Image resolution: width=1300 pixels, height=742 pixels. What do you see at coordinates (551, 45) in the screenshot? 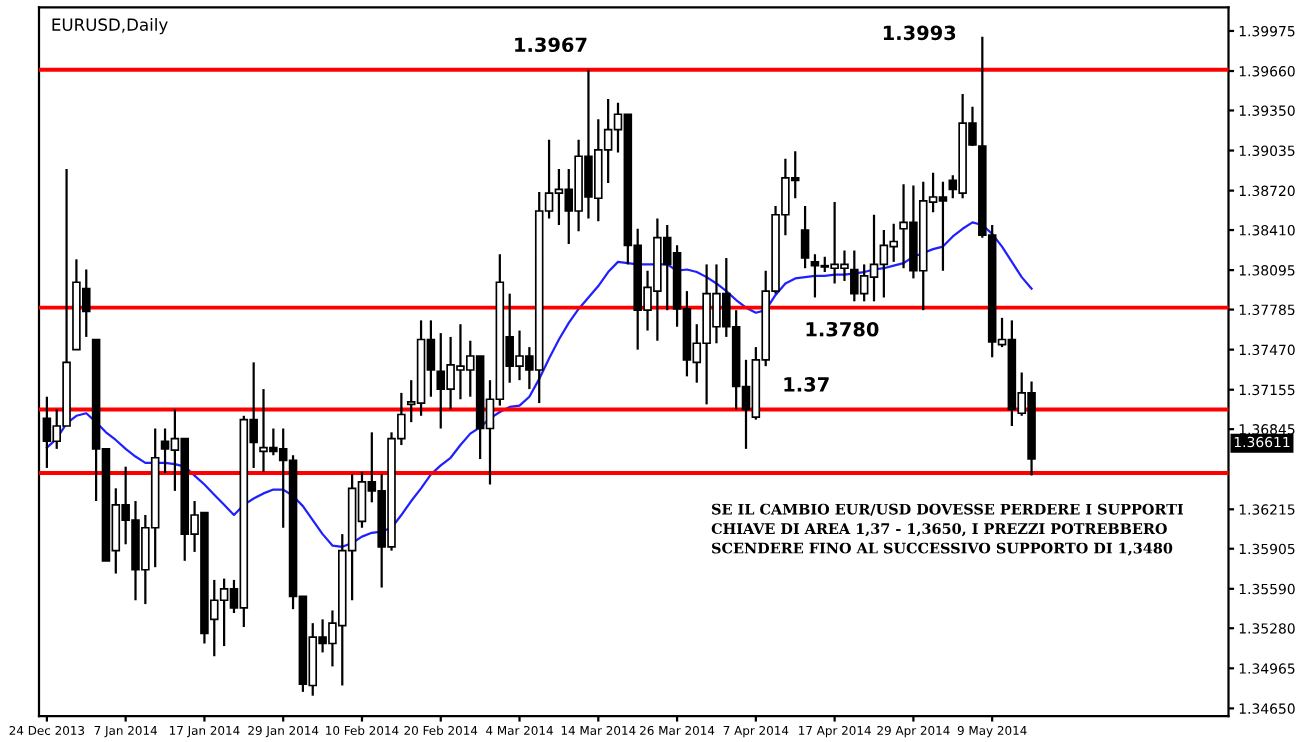
I see `ref-line-label: 1.3967` at bounding box center [551, 45].